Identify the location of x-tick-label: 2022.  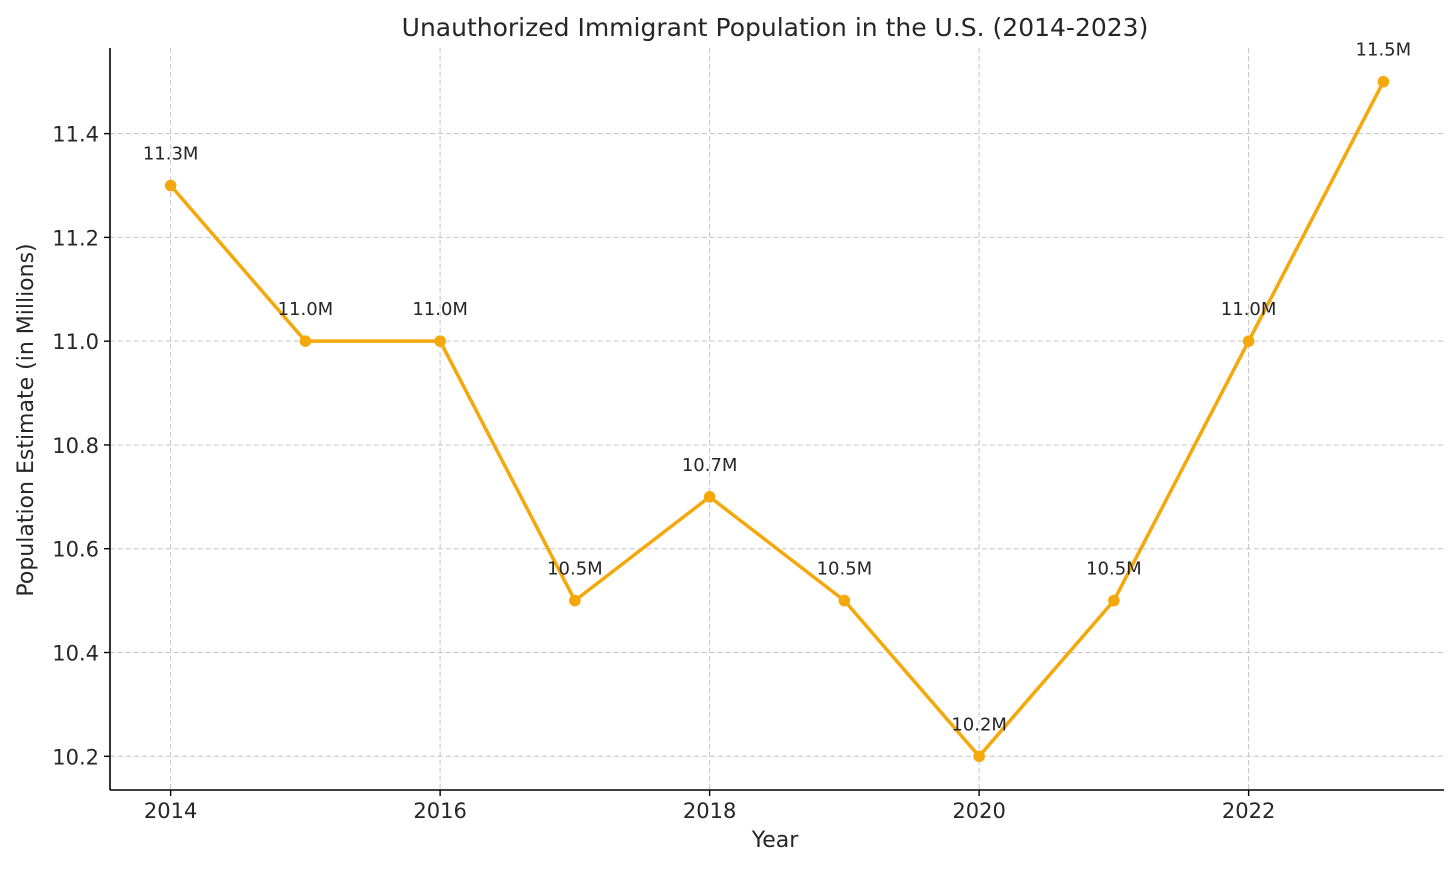
(1248, 811).